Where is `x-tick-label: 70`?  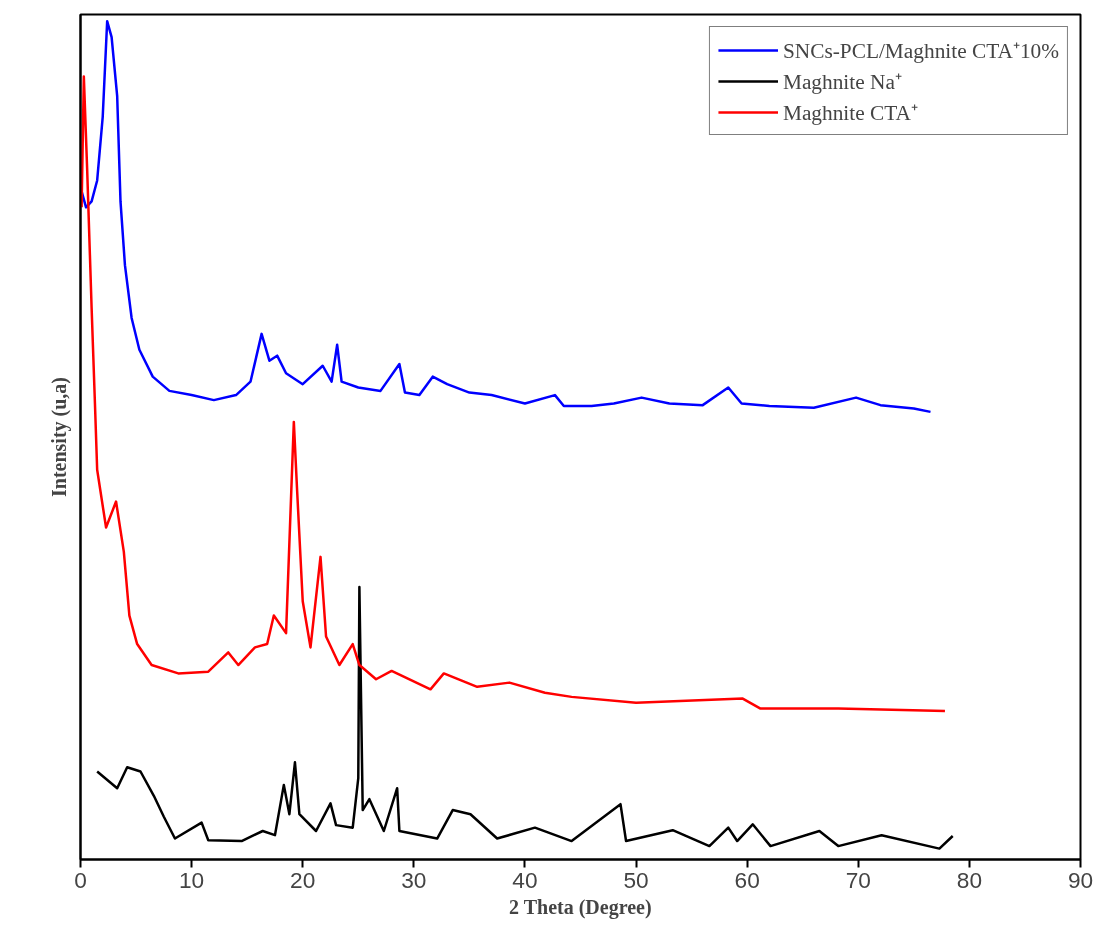
x-tick-label: 70 is located at coordinates (858, 879).